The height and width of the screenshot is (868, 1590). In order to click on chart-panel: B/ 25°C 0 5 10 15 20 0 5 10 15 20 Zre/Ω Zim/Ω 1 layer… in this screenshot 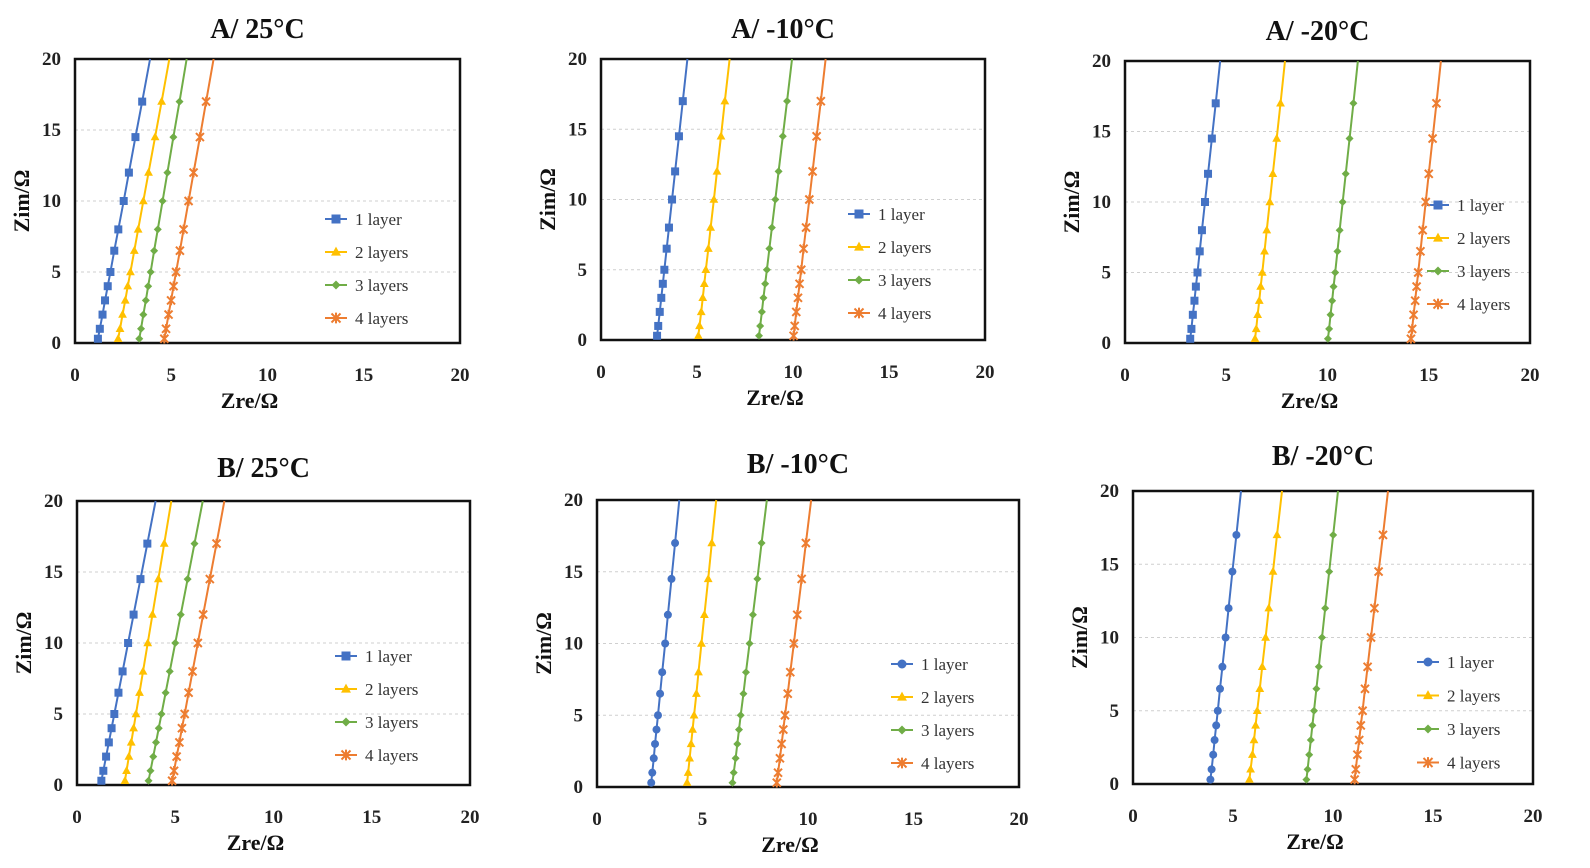, I will do `click(245, 654)`.